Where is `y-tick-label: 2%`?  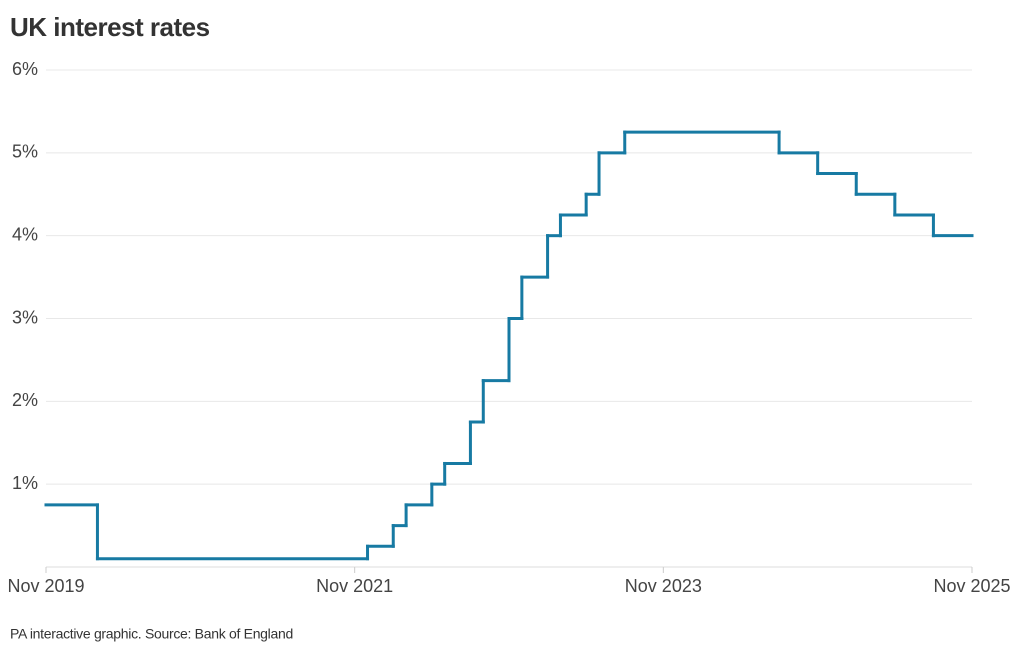
y-tick-label: 2% is located at coordinates (25, 400).